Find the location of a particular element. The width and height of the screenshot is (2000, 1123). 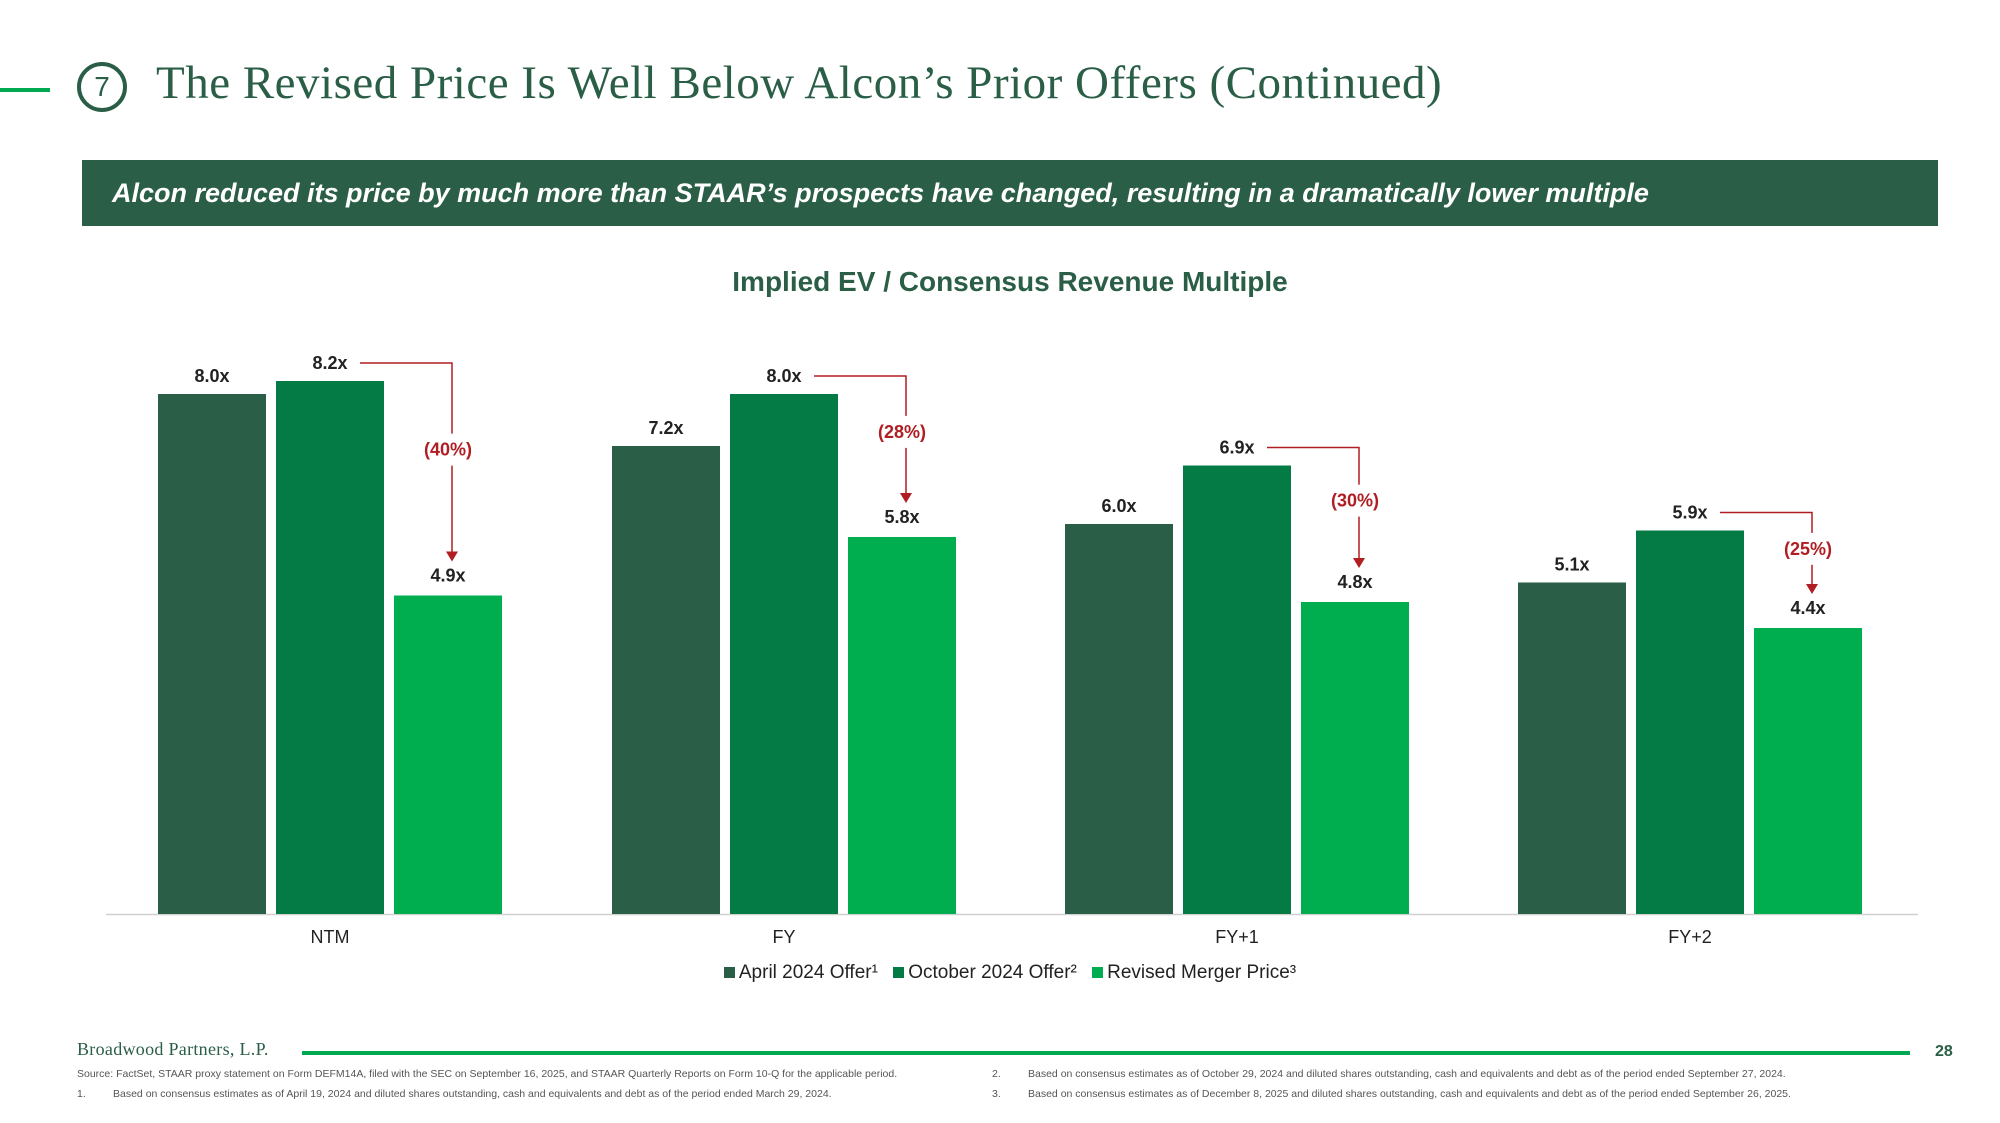

x-tick-label-ntm: NTM is located at coordinates (330, 937).